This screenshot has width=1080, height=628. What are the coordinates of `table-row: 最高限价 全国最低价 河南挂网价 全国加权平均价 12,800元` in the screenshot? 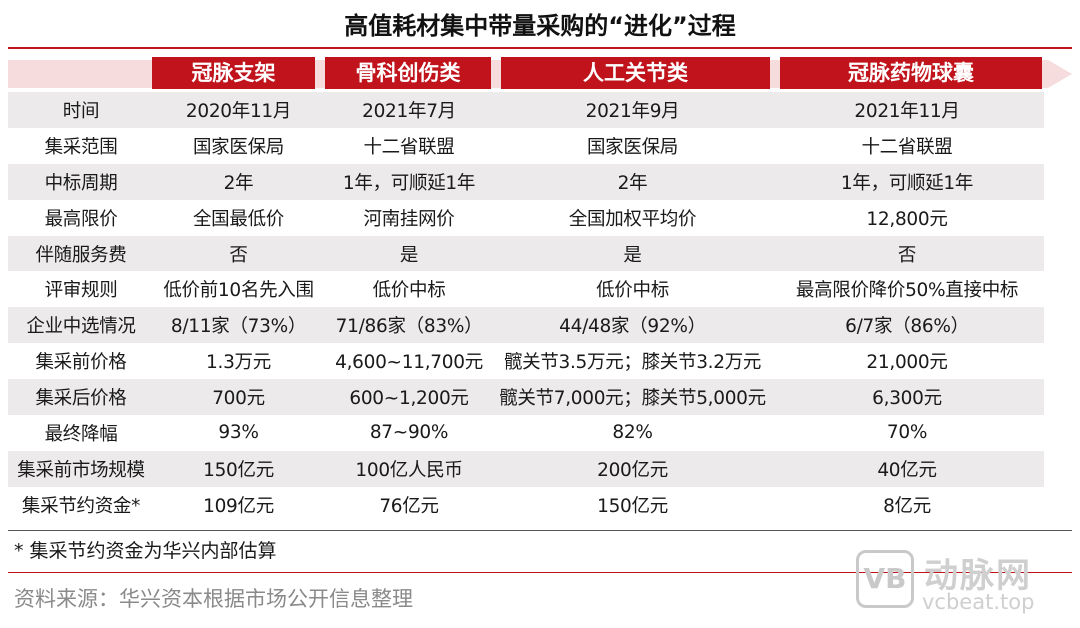 It's located at (526, 218).